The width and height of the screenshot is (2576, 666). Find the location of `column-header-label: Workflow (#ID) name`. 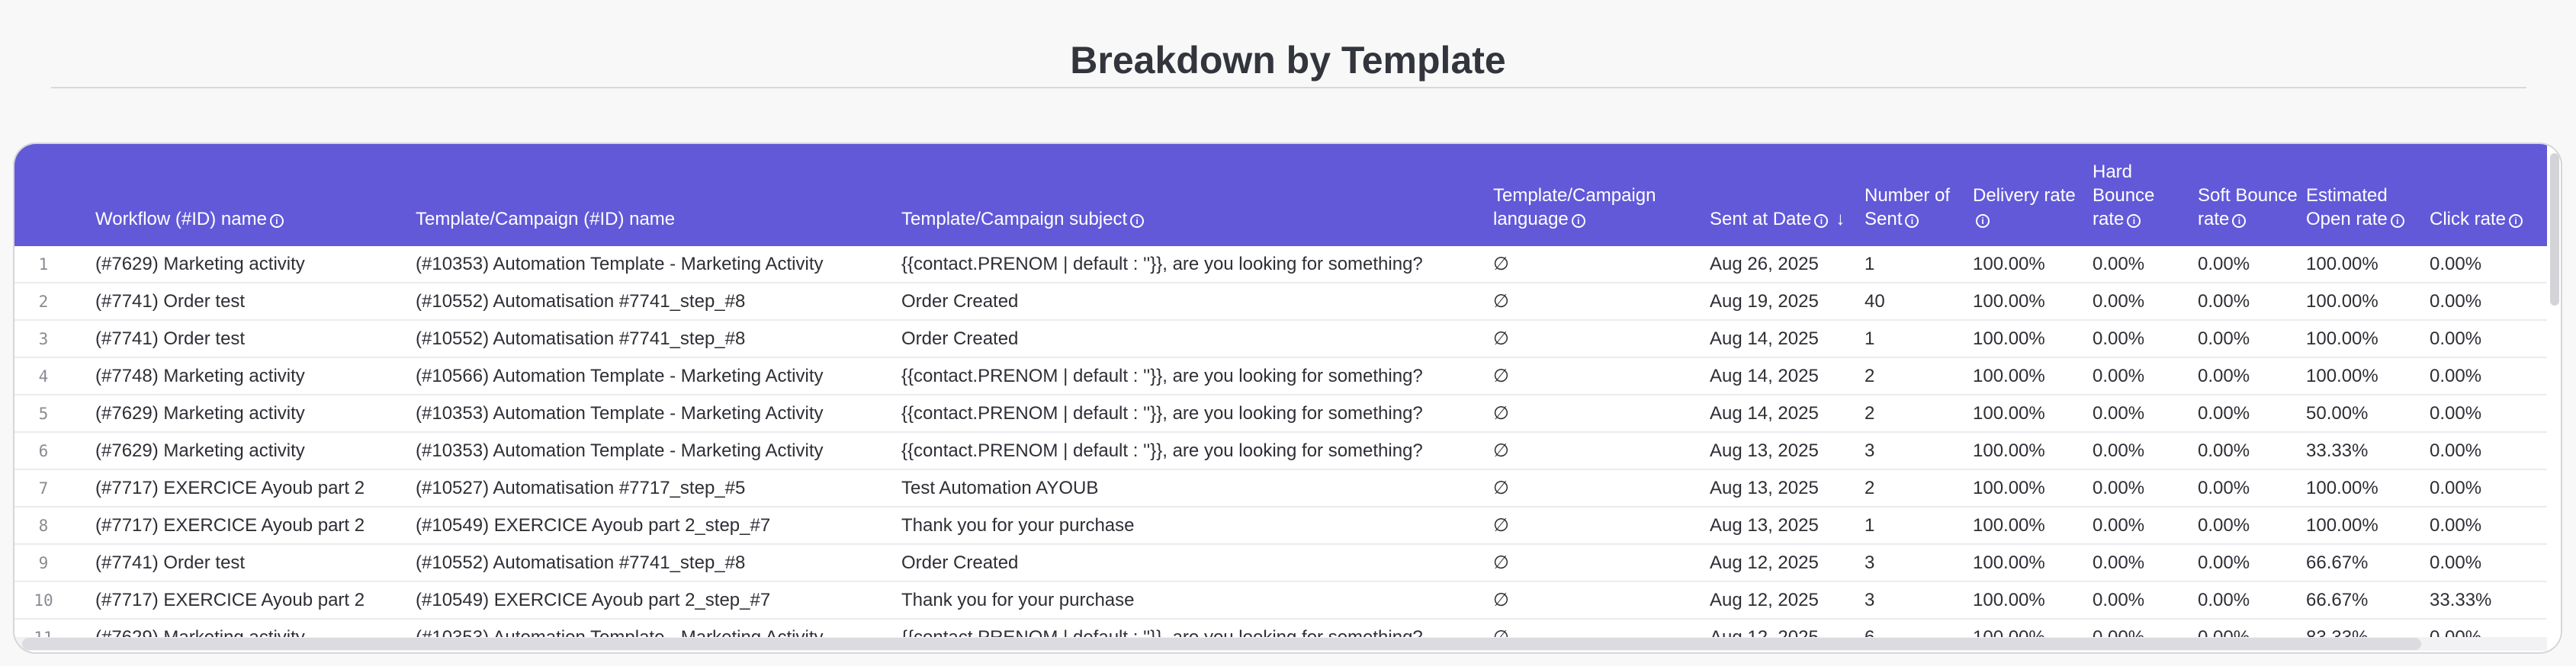

column-header-label: Workflow (#ID) name is located at coordinates (181, 219).